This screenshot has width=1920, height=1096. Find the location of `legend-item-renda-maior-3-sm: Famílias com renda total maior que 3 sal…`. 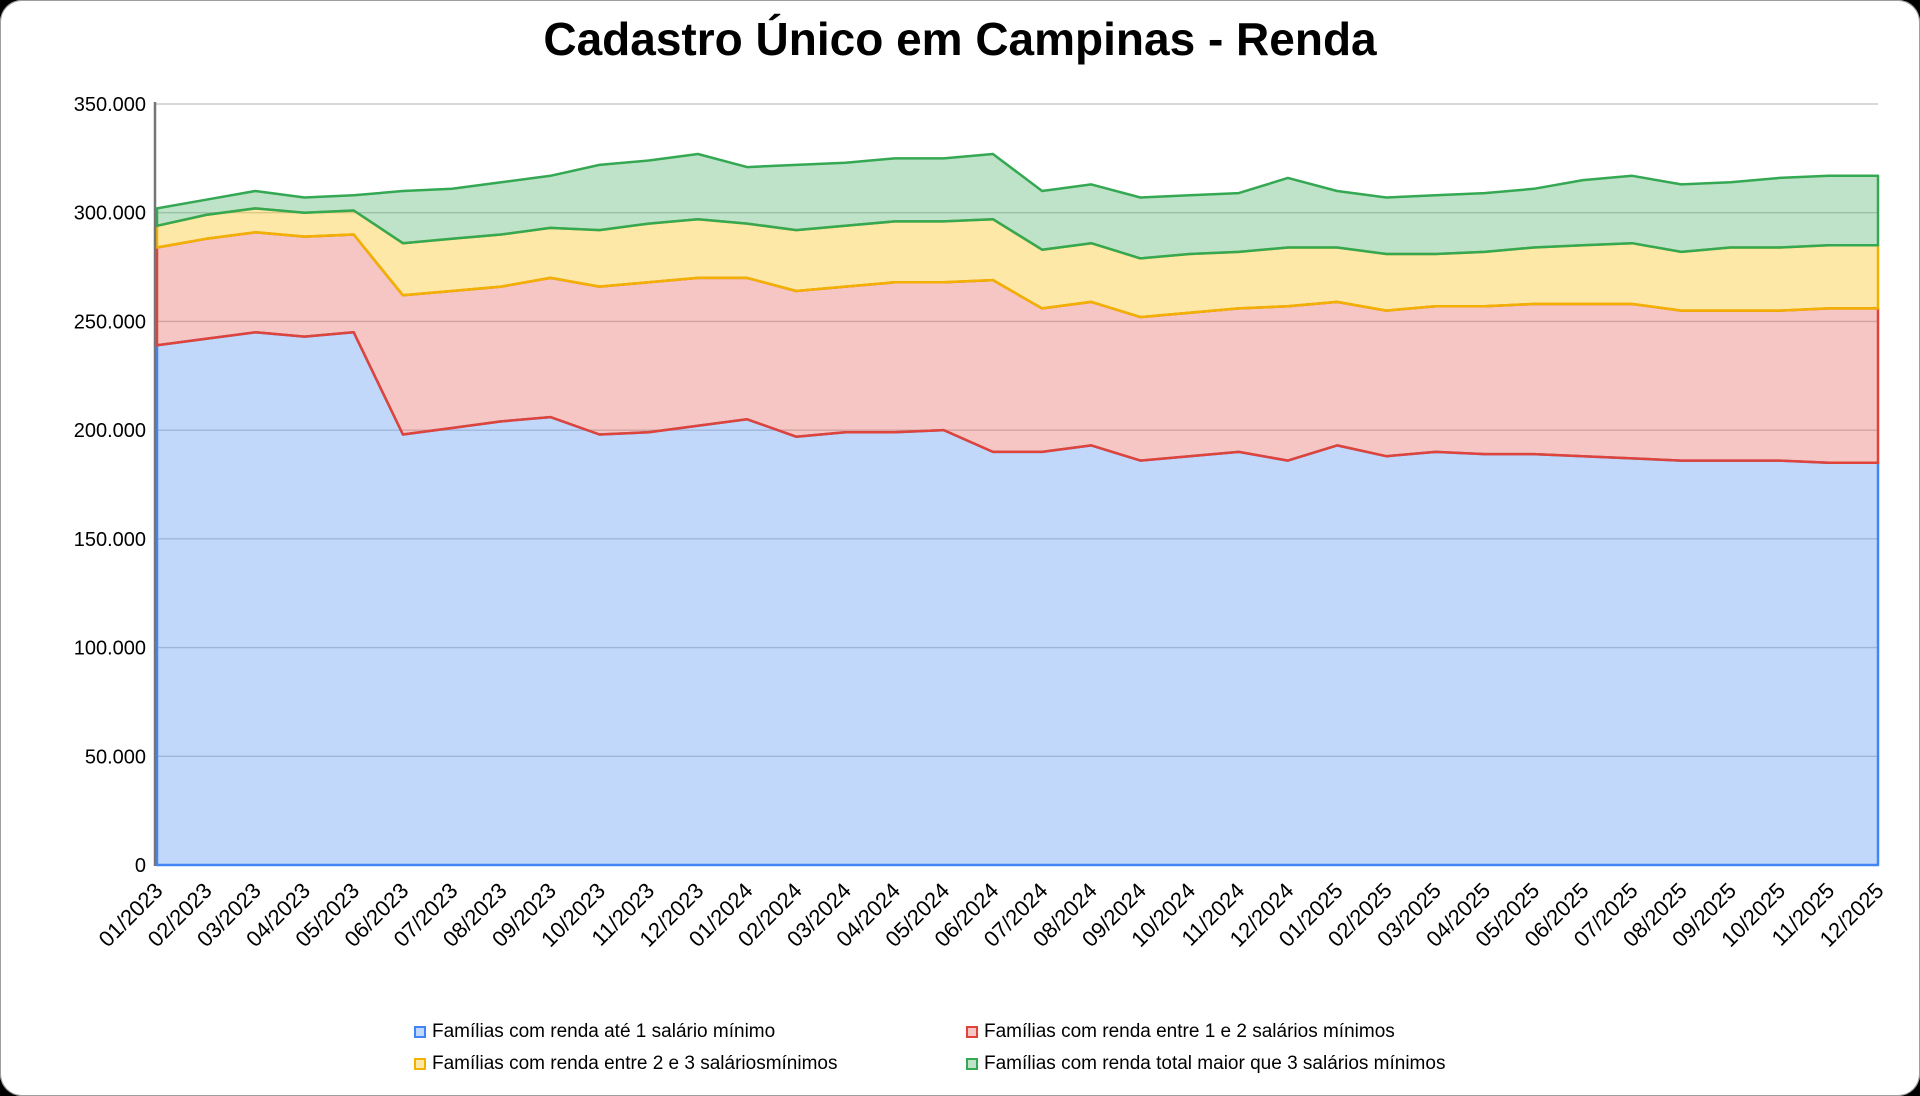

legend-item-renda-maior-3-sm: Famílias com renda total maior que 3 sal… is located at coordinates (1205, 1064).